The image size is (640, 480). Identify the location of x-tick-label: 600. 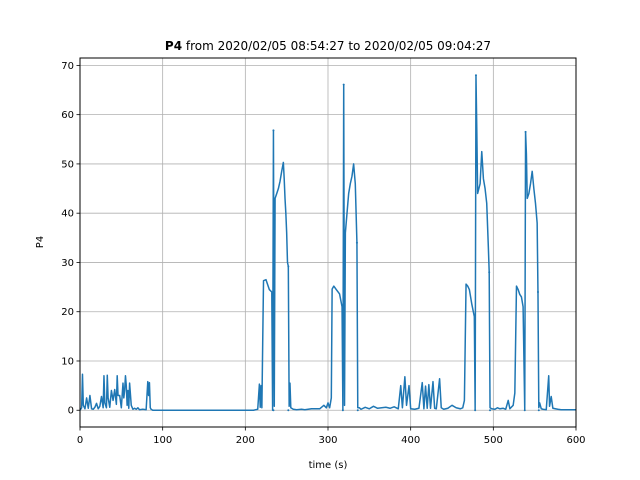
(575, 440).